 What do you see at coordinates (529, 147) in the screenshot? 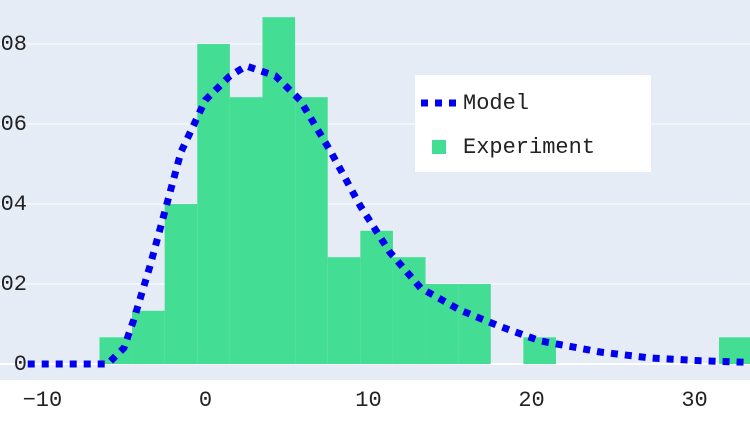
I see `legend-label: Experiment` at bounding box center [529, 147].